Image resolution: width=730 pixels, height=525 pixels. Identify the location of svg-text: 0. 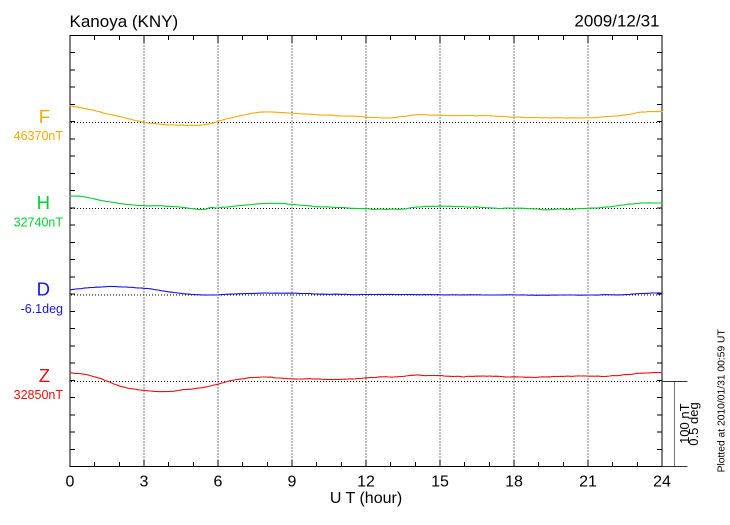
(70, 482).